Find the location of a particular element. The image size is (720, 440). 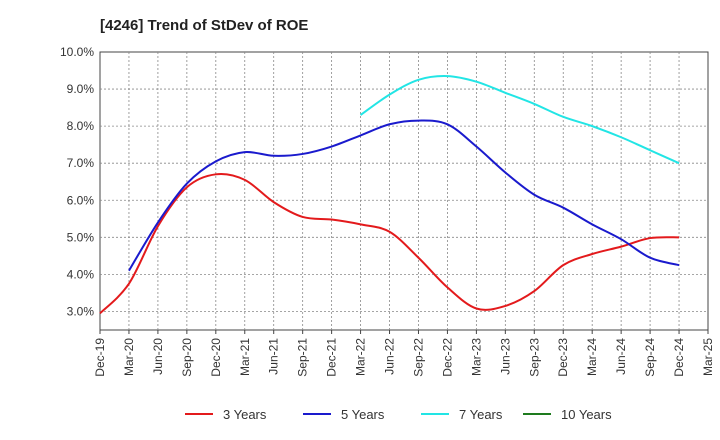

x-tick-label: Jun-21 is located at coordinates (274, 356).